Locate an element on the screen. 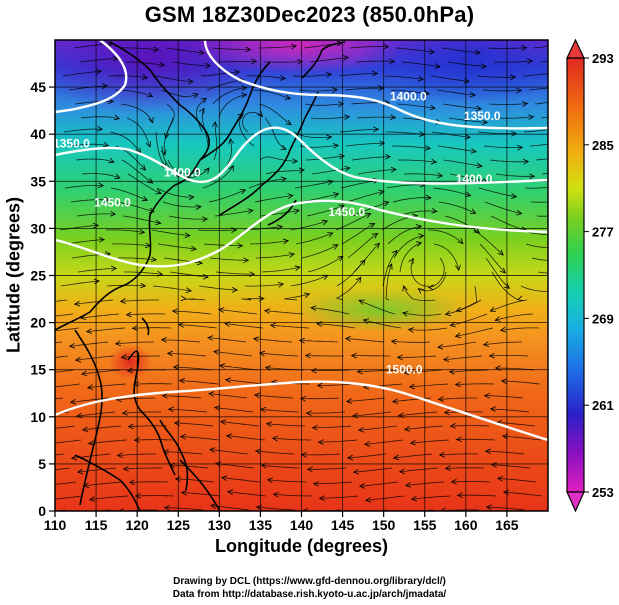 This screenshot has width=619, height=605. x-axis-label: Longitude (degrees) is located at coordinates (301, 546).